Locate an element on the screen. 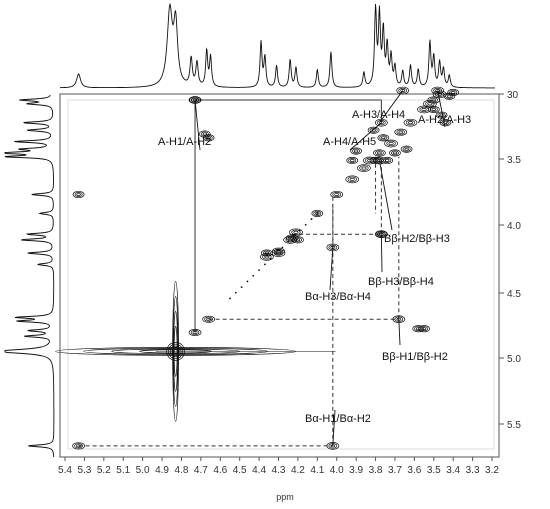  x-tick-label: 3.2 is located at coordinates (492, 470).